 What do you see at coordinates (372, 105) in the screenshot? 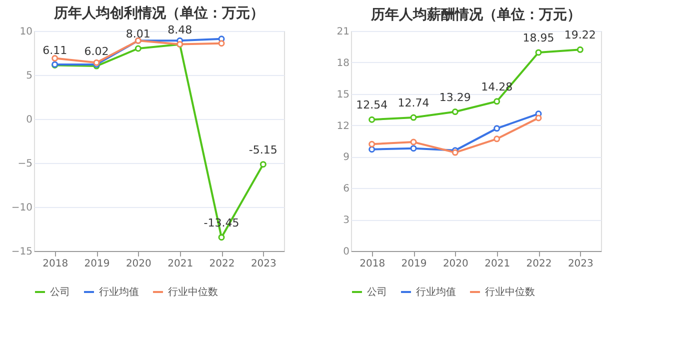
I see `data-label: 12.54` at bounding box center [372, 105].